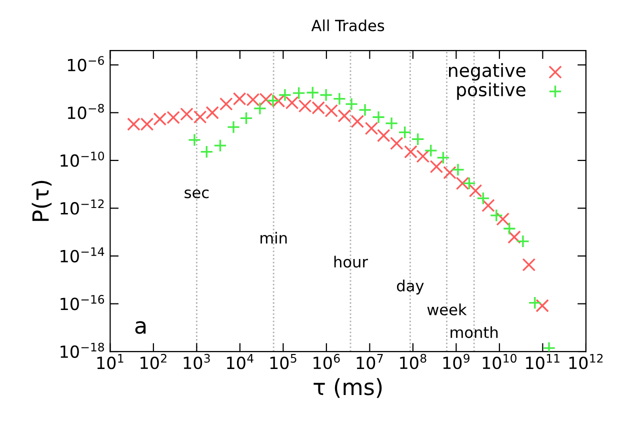 Image resolution: width=626 pixels, height=421 pixels. What do you see at coordinates (410, 287) in the screenshot?
I see `annotation: day` at bounding box center [410, 287].